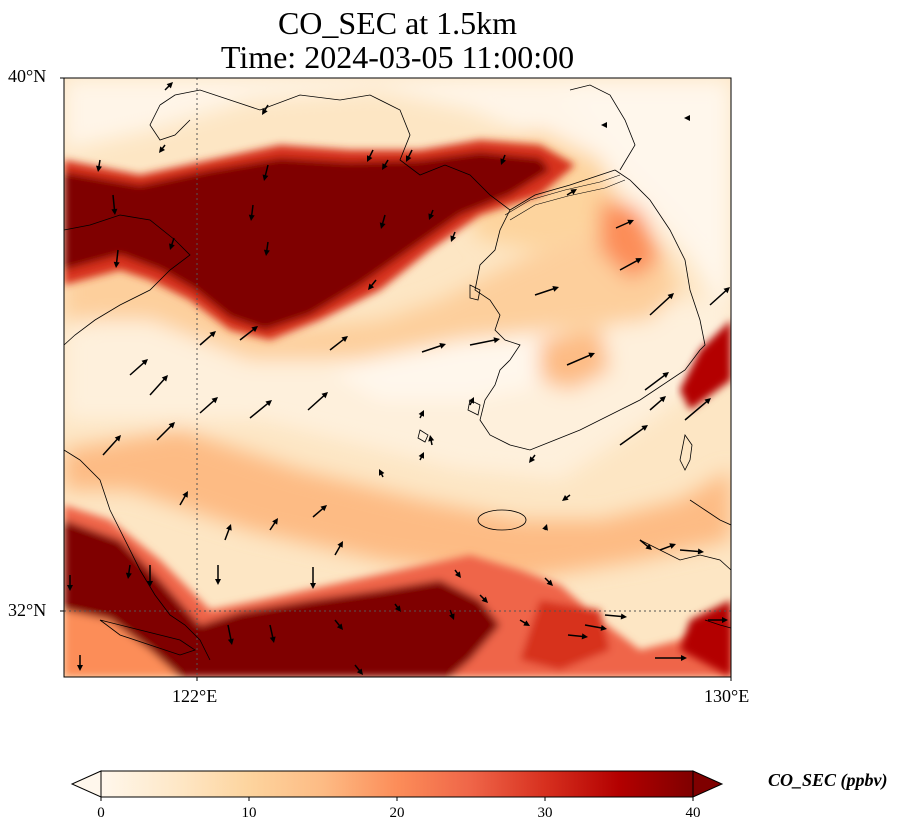 The image size is (916, 836). I want to click on colorbar-tick-40: 40, so click(693, 813).